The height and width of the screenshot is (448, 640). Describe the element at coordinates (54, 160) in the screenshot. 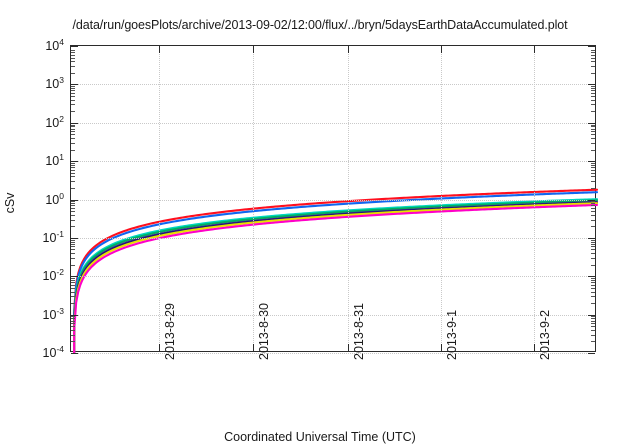

I see `y-axis-tick-label: 10¹` at that location.